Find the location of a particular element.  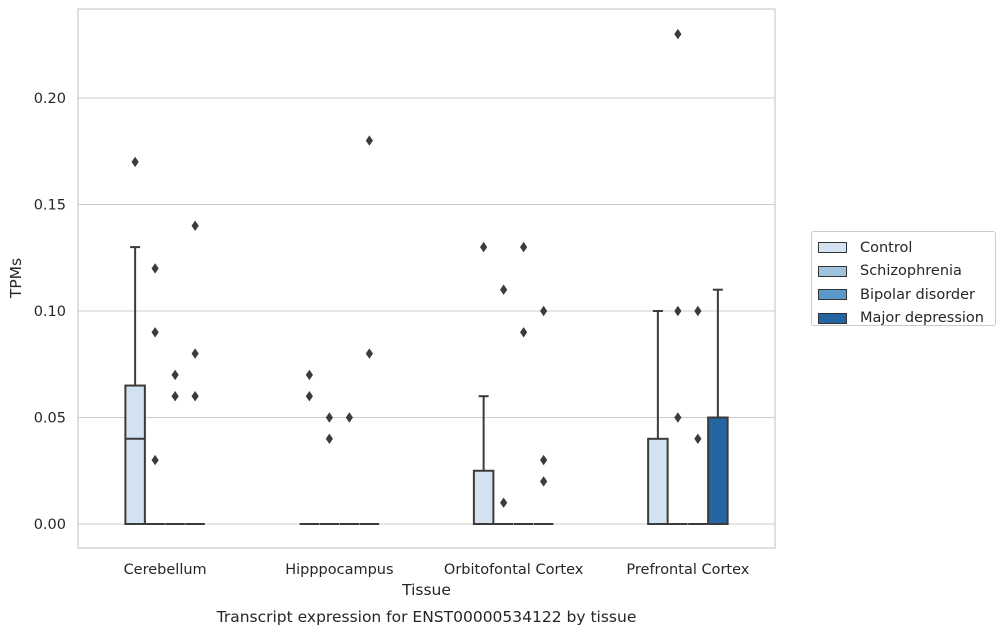

x-tick-label: Hipppocampus is located at coordinates (339, 570).